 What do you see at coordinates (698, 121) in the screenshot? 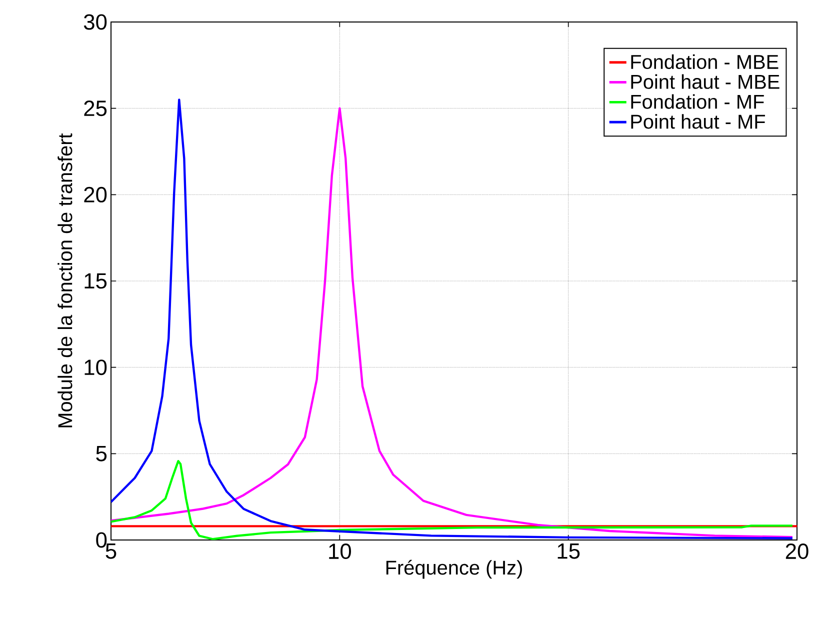
I see `legend-label: Point haut - MF` at bounding box center [698, 121].